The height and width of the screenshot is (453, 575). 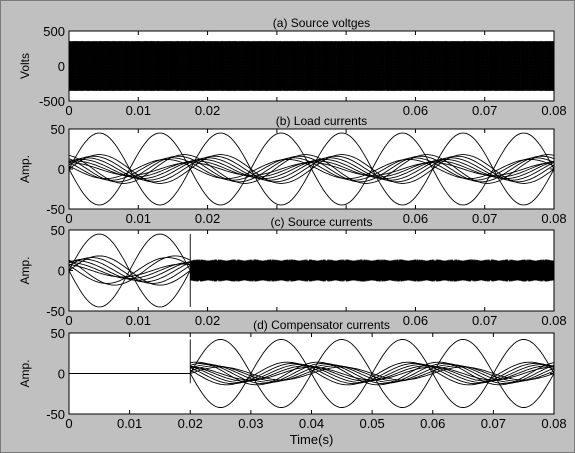 I want to click on y-tick-label: 500, so click(x=54, y=31).